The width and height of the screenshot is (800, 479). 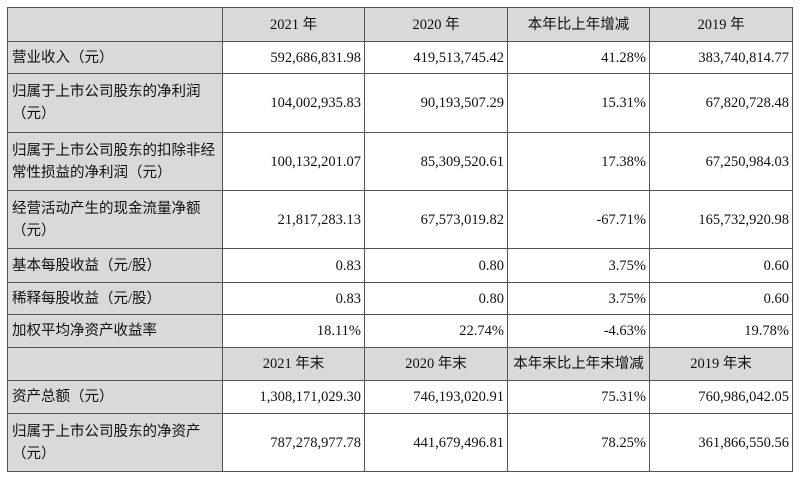 I want to click on cell-value: 21,817,283.13, so click(x=293, y=219).